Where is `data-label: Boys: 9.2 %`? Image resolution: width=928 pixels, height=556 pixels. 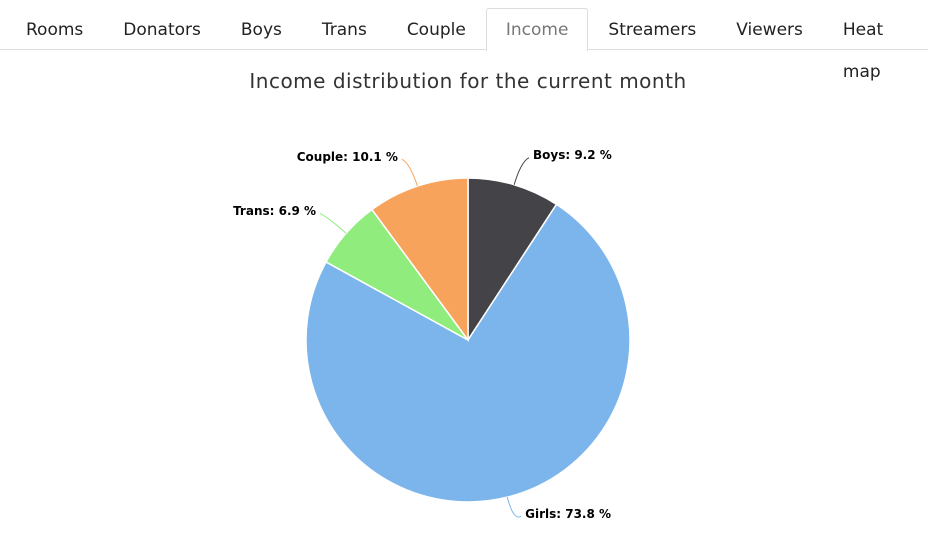
data-label: Boys: 9.2 % is located at coordinates (572, 155).